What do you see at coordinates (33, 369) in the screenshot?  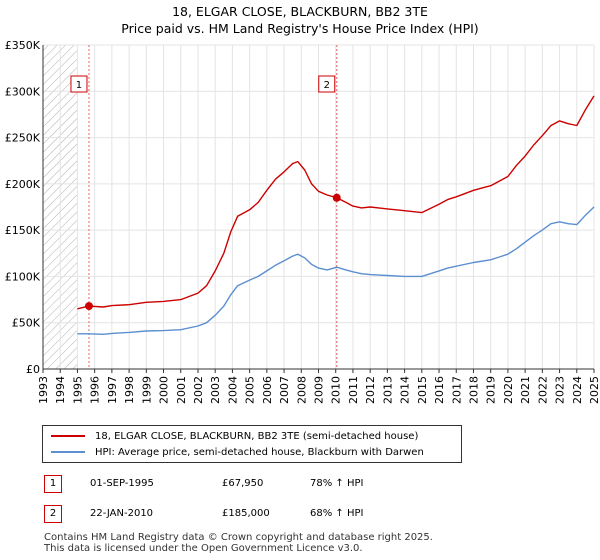 I see `y-tick-label: £0` at bounding box center [33, 369].